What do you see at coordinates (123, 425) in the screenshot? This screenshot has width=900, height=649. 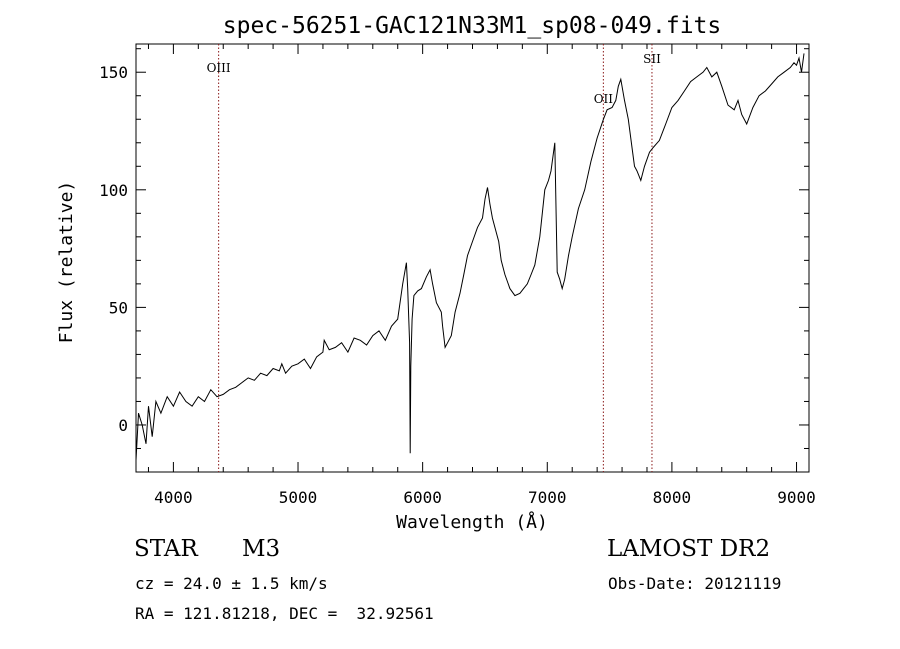 I see `y-tick-label: 0` at bounding box center [123, 425].